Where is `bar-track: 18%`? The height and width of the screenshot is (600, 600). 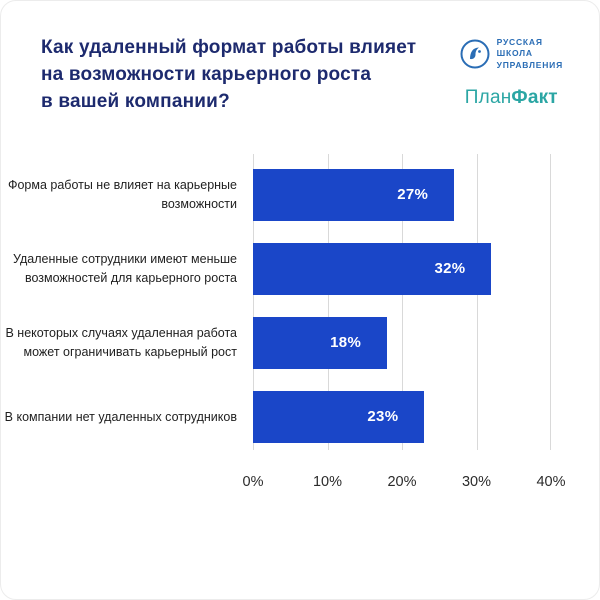 bar-track: 18% is located at coordinates (402, 342).